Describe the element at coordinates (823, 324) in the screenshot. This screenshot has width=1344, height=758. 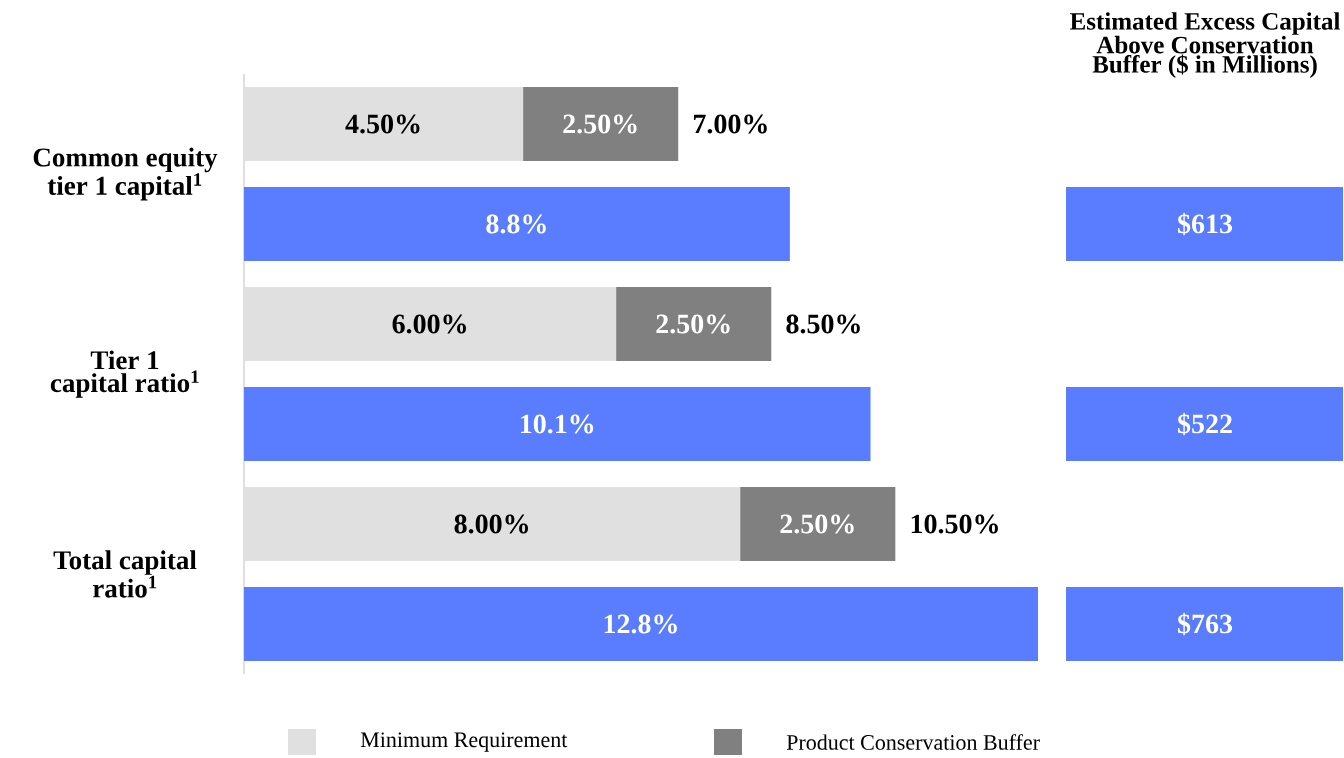
I see `total-label: 8.50%` at that location.